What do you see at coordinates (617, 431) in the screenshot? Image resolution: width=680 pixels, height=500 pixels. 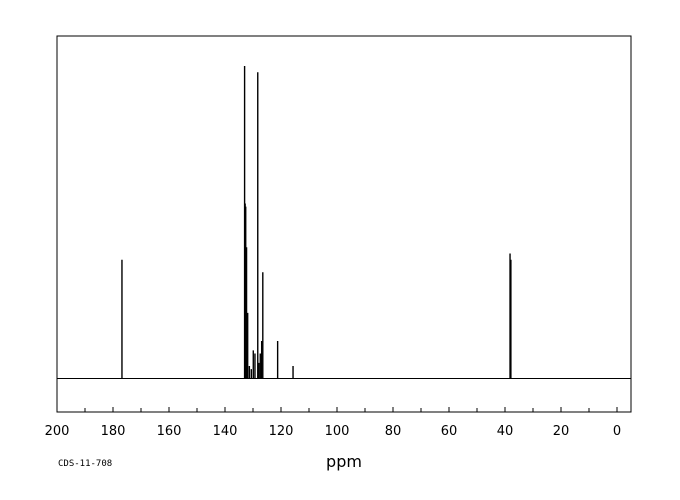 I see `tick-label-0: 0` at bounding box center [617, 431].